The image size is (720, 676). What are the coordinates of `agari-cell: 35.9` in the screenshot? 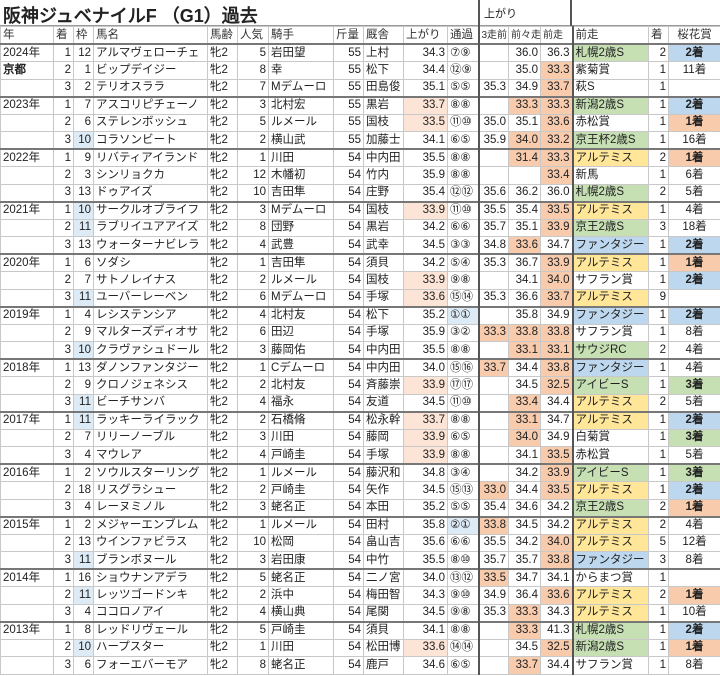 It's located at (425, 332).